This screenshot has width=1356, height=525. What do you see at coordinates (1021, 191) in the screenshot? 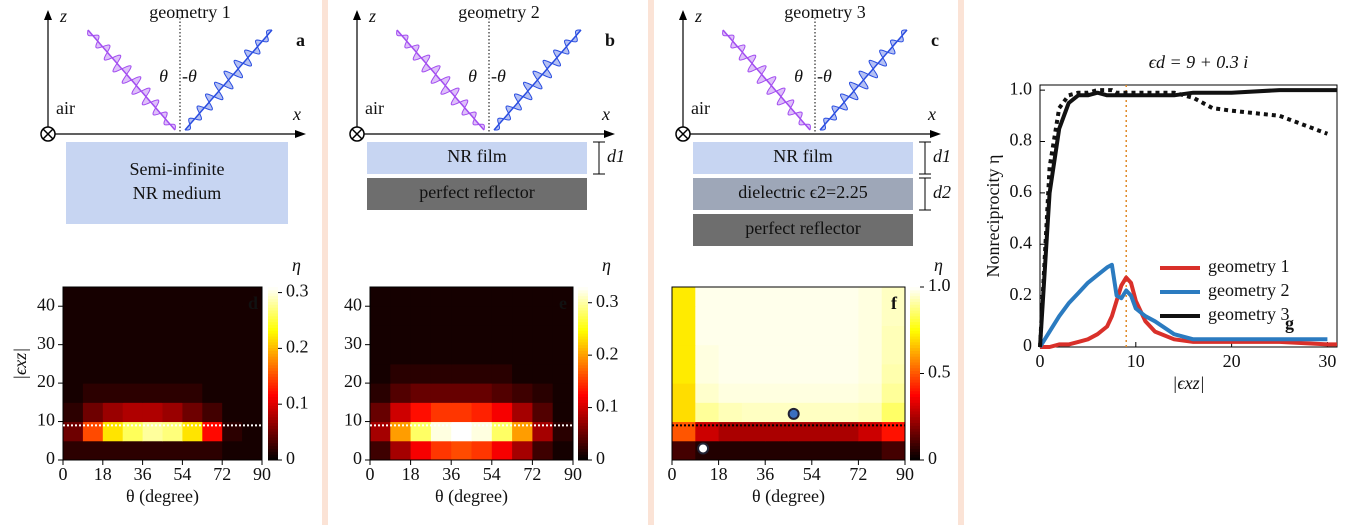
I see `y-tick-label: 0.6` at bounding box center [1021, 191].